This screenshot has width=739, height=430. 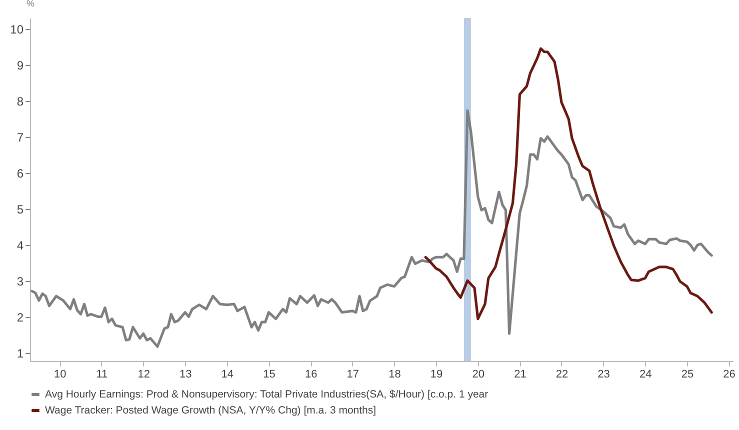 I want to click on legend-label: Avg Hourly Earnings: Prod & Nonsupervisory: Total Private Industries(SA, $/Hour) [c.o.p. 1 year, so click(x=267, y=394).